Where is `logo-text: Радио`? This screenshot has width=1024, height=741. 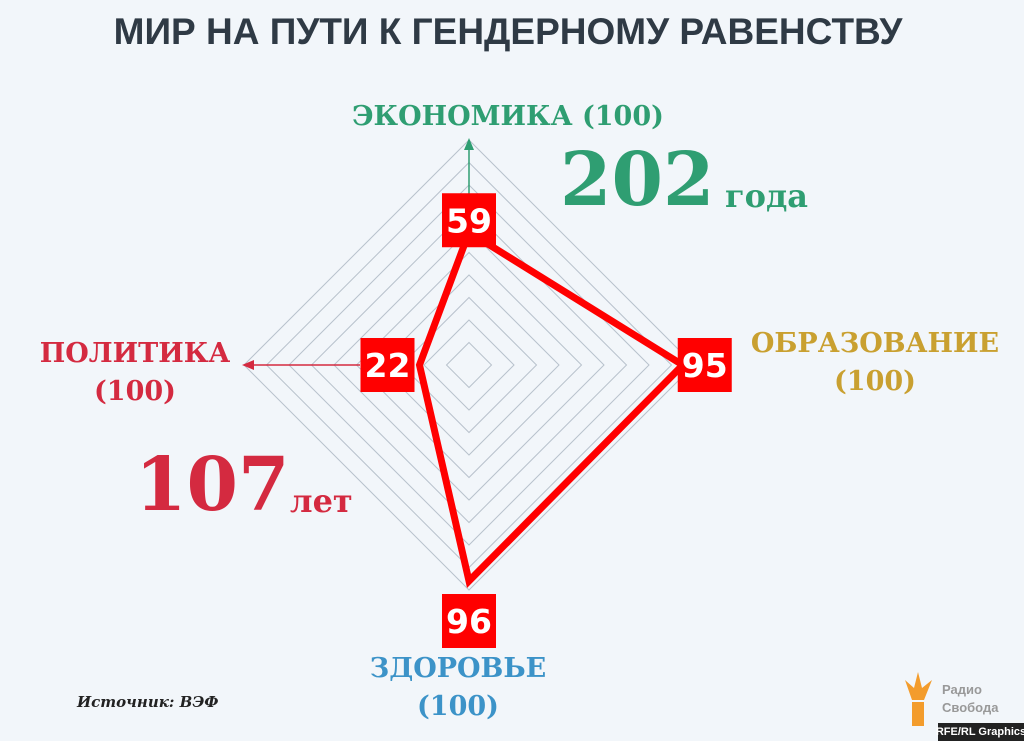 logo-text: Радио is located at coordinates (962, 689).